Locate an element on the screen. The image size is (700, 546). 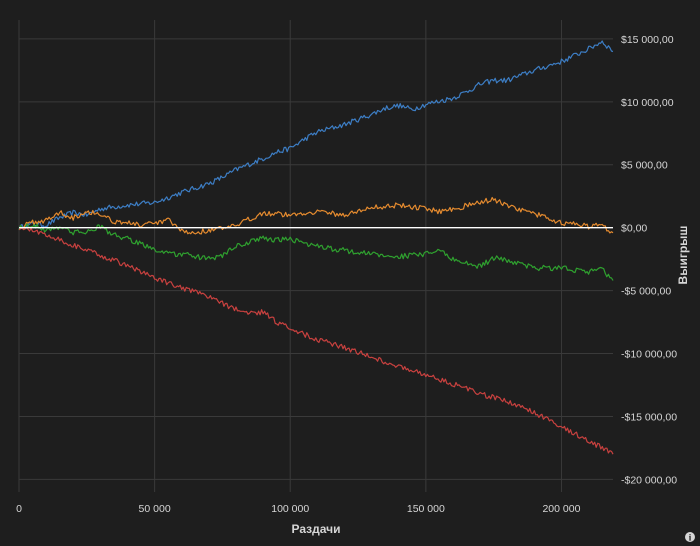
y-tick-label: $0,00 is located at coordinates (634, 229).